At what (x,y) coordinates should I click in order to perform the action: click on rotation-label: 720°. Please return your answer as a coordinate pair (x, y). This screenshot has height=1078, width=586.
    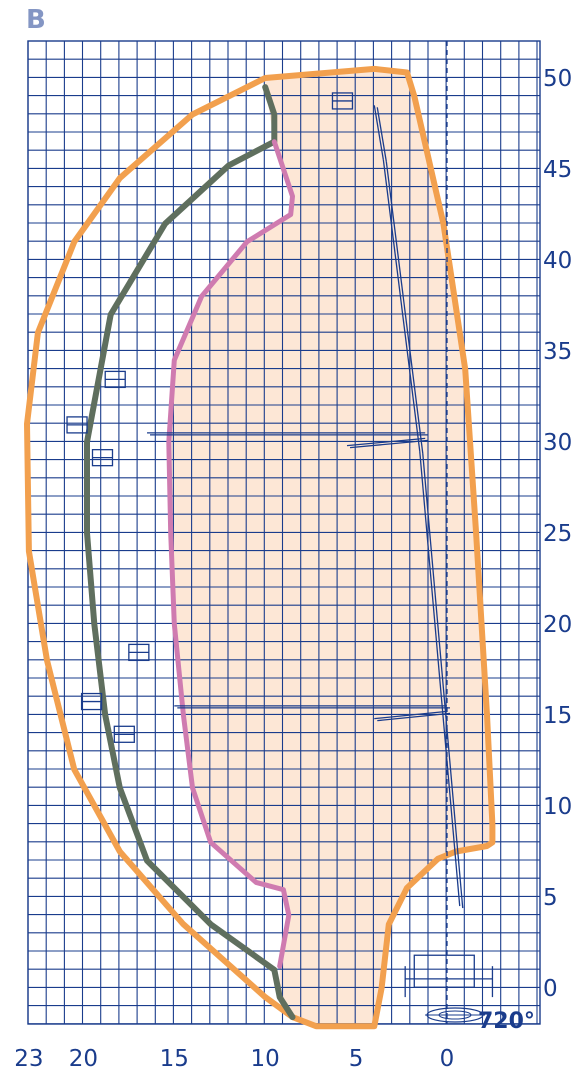
    Looking at the image, I should click on (506, 1021).